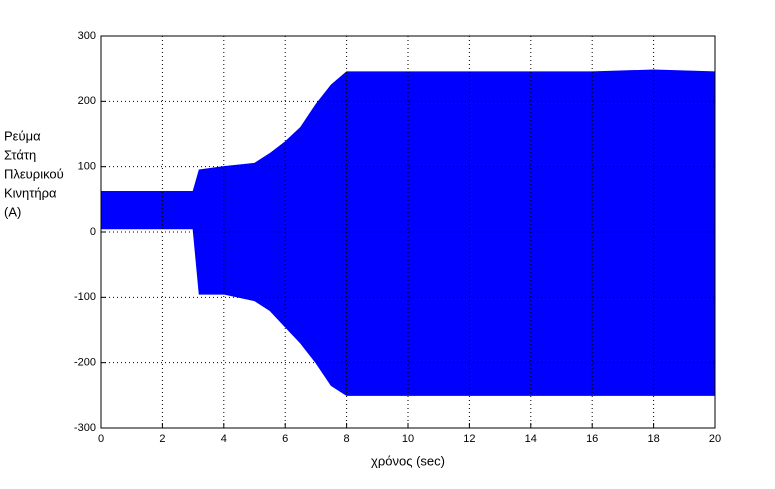 The height and width of the screenshot is (489, 775). What do you see at coordinates (85, 297) in the screenshot?
I see `y-tick-label: -100` at bounding box center [85, 297].